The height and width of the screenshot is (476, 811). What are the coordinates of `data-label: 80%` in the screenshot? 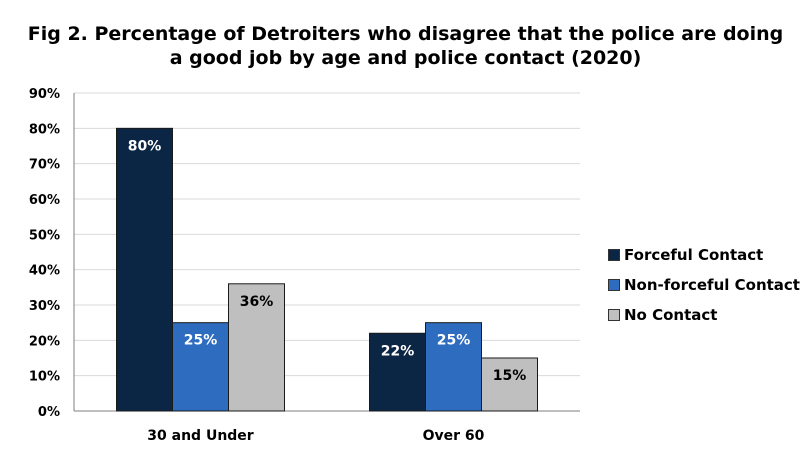 It's located at (145, 146).